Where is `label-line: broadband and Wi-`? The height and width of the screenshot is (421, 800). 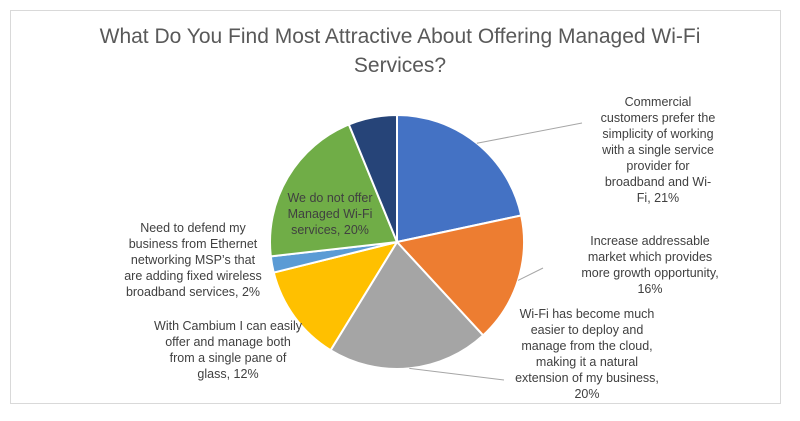 label-line: broadband and Wi- is located at coordinates (658, 182).